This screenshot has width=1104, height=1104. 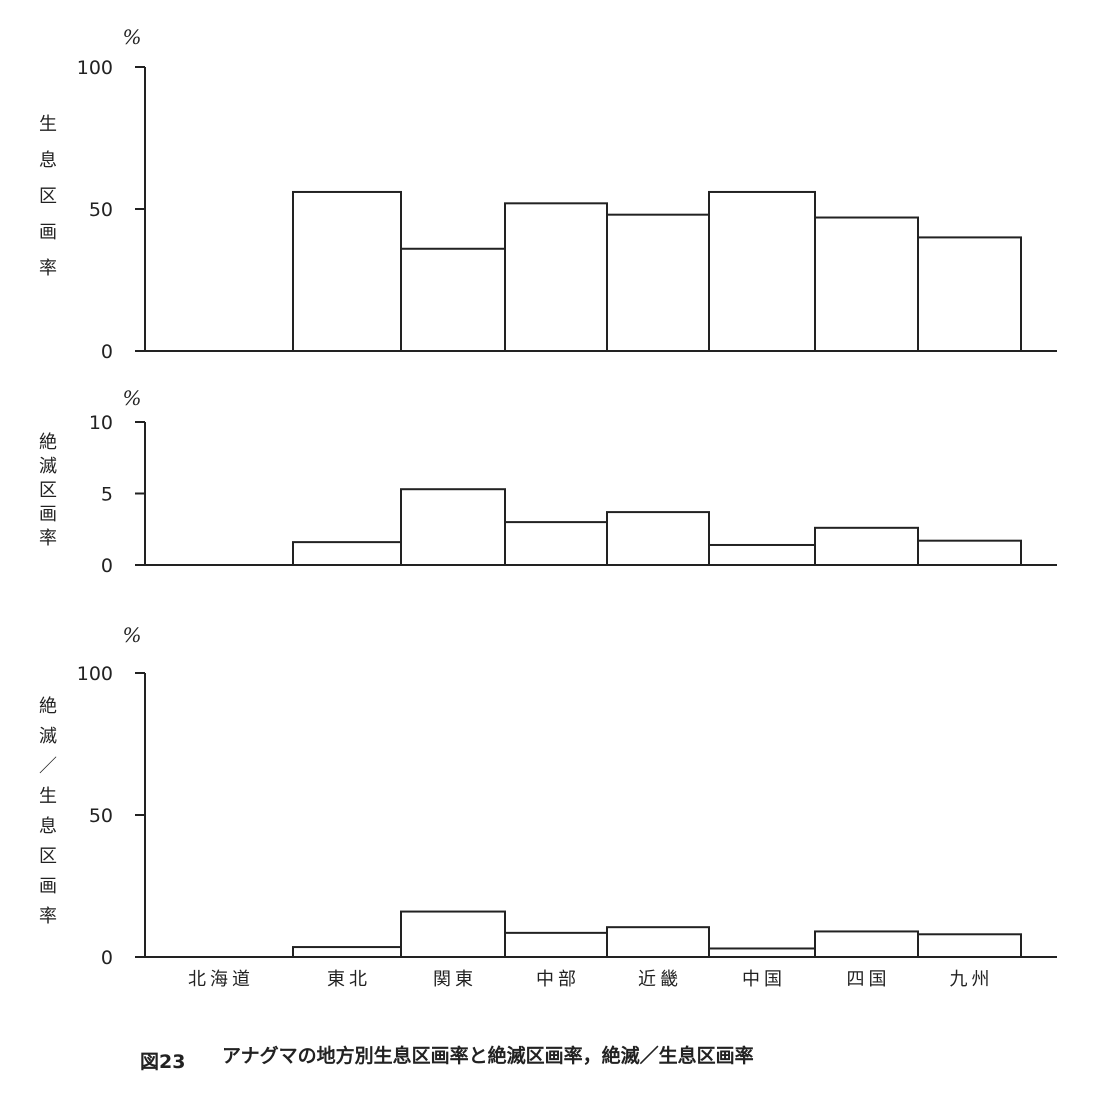 I want to click on category-label: 近畿, so click(x=660, y=979).